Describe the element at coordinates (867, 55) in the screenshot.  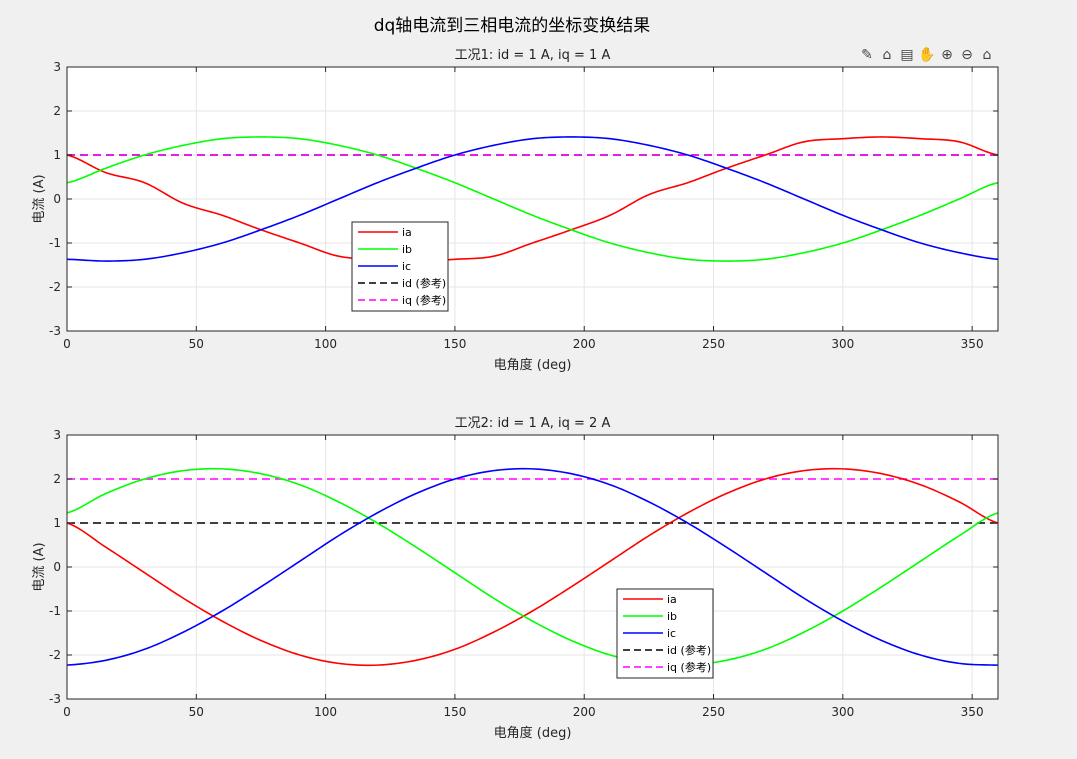
I see `export-icon: ✎` at that location.